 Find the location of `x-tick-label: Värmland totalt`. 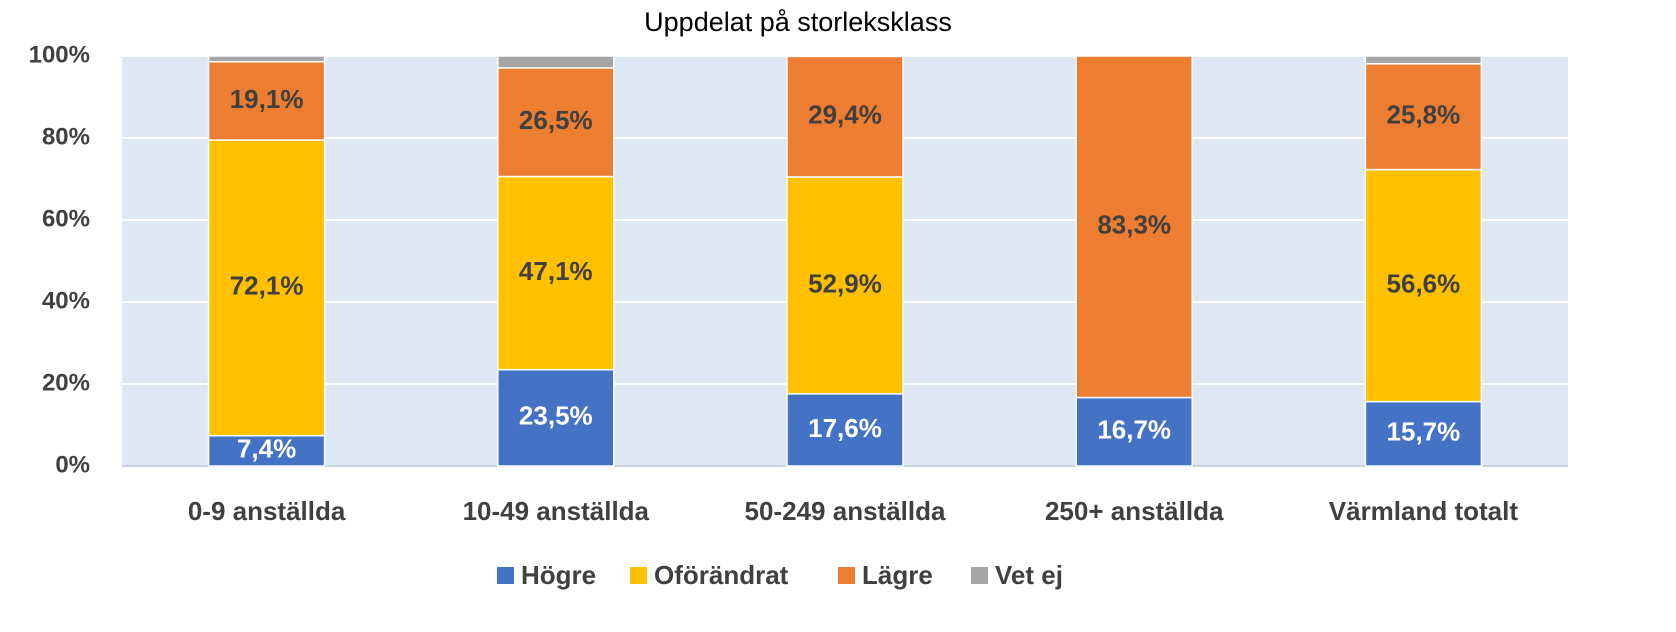

x-tick-label: Värmland totalt is located at coordinates (1424, 511).